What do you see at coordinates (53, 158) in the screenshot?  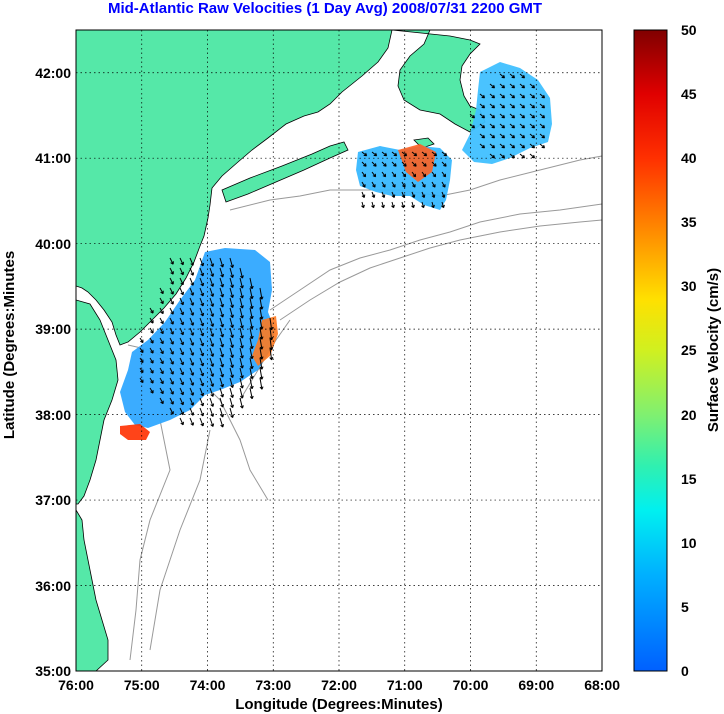 I see `y-tick-label: 41:00` at bounding box center [53, 158].